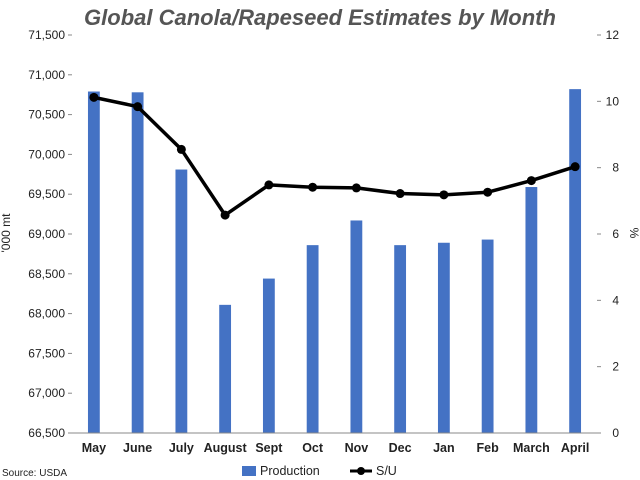 This screenshot has height=480, width=640. Describe the element at coordinates (615, 300) in the screenshot. I see `right-axis-tick-label: 4` at that location.